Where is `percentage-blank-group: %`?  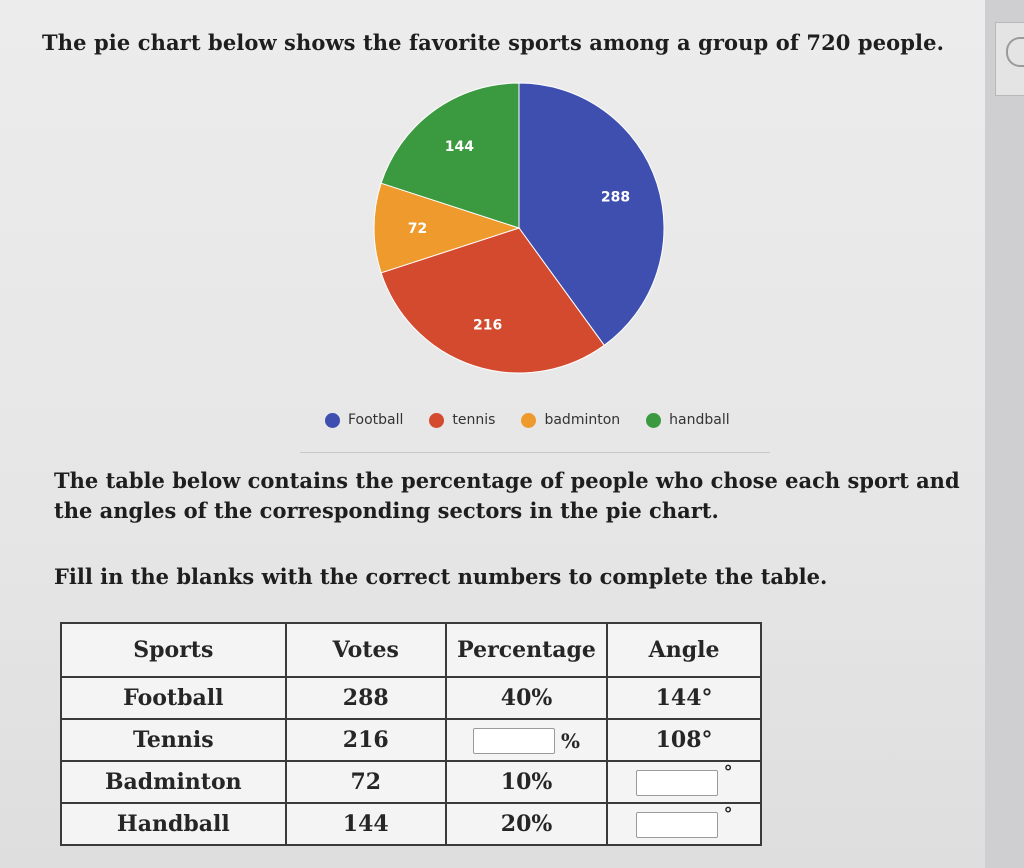 percentage-blank-group: % is located at coordinates (527, 740).